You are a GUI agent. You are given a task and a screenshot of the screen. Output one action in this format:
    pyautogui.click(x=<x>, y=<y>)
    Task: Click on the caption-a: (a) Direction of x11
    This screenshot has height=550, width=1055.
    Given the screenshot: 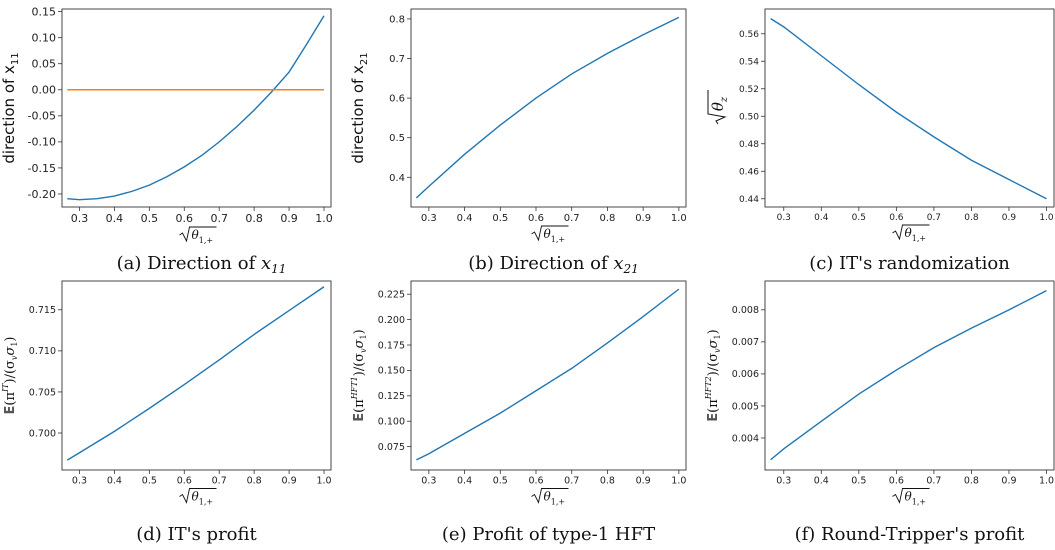 What is the action you would take?
    pyautogui.click(x=202, y=264)
    